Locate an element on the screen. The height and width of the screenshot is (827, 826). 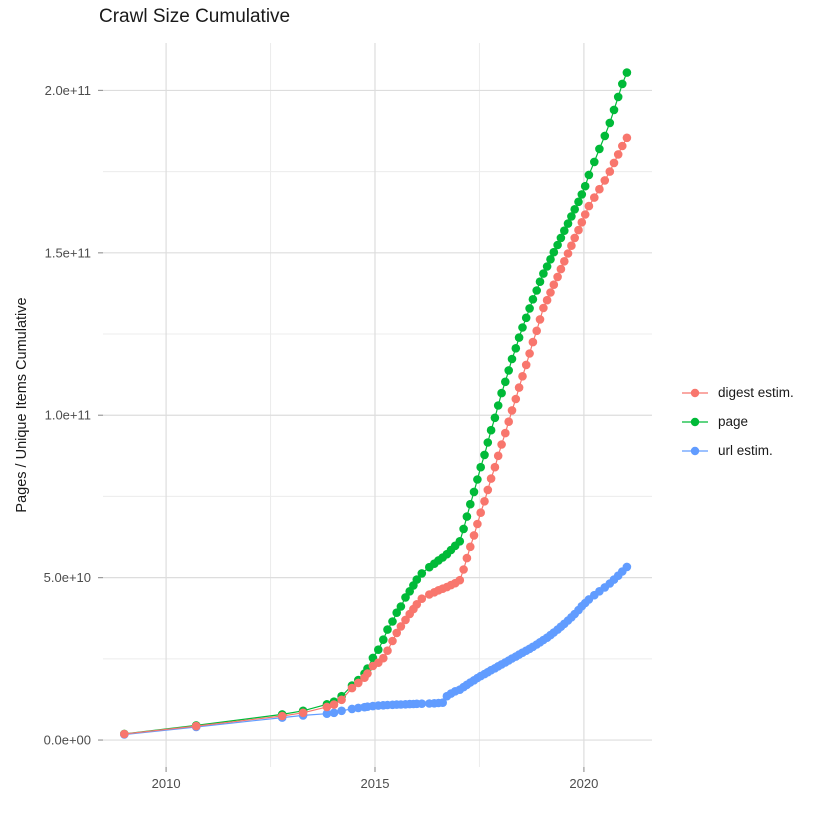
legend: digest estim. page url estim. is located at coordinates (737, 421).